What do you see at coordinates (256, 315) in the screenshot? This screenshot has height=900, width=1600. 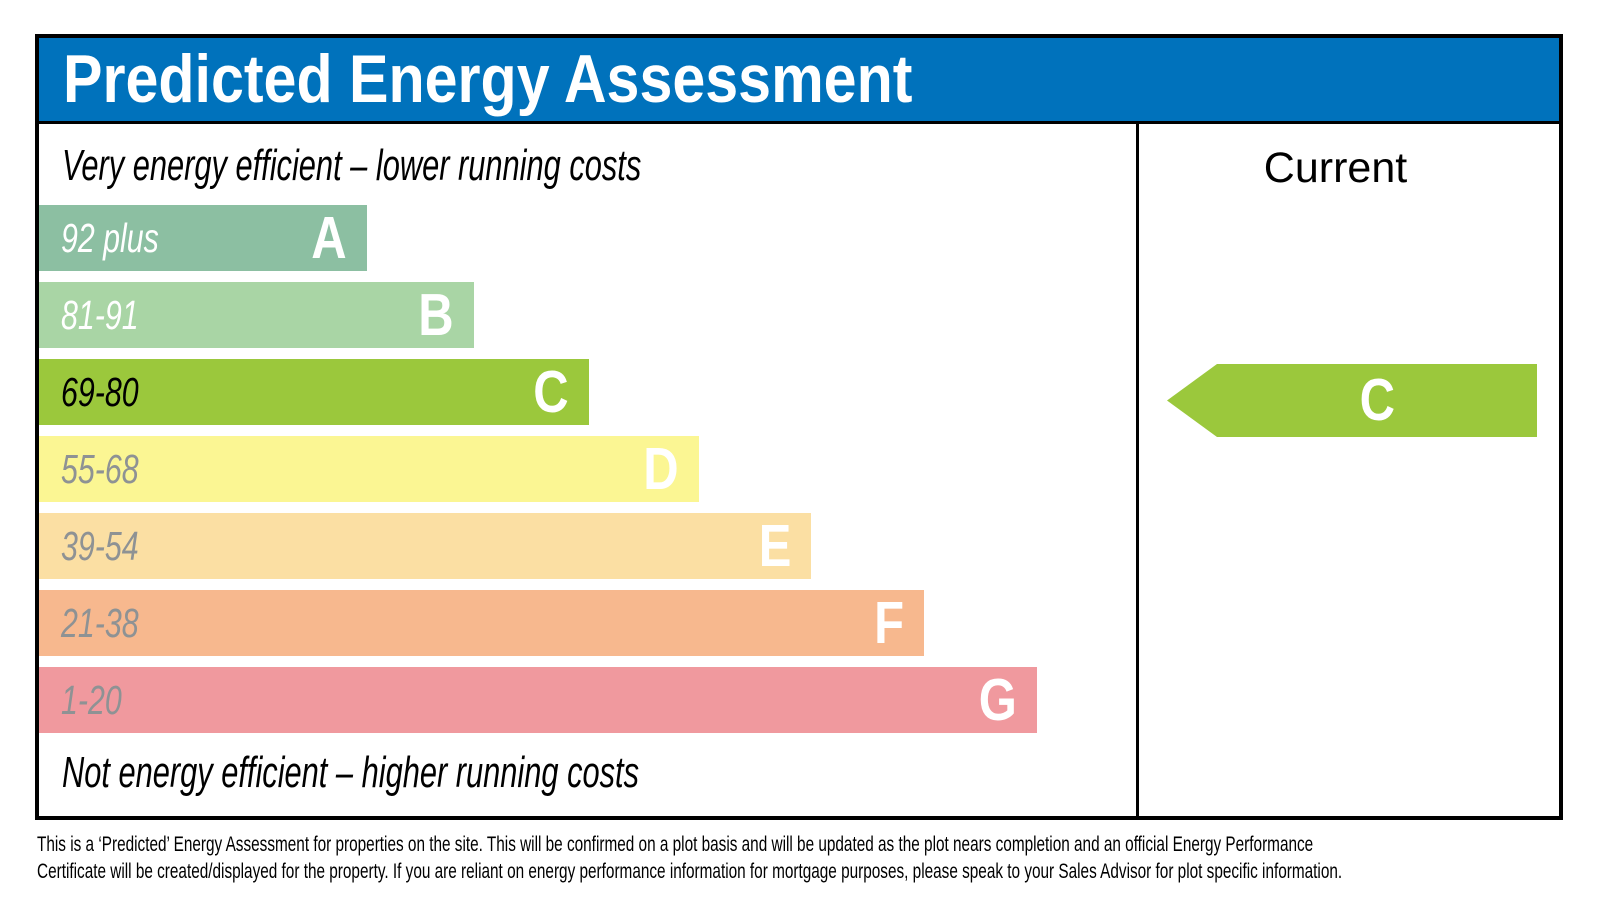 I see `band-b: 81-91 B` at bounding box center [256, 315].